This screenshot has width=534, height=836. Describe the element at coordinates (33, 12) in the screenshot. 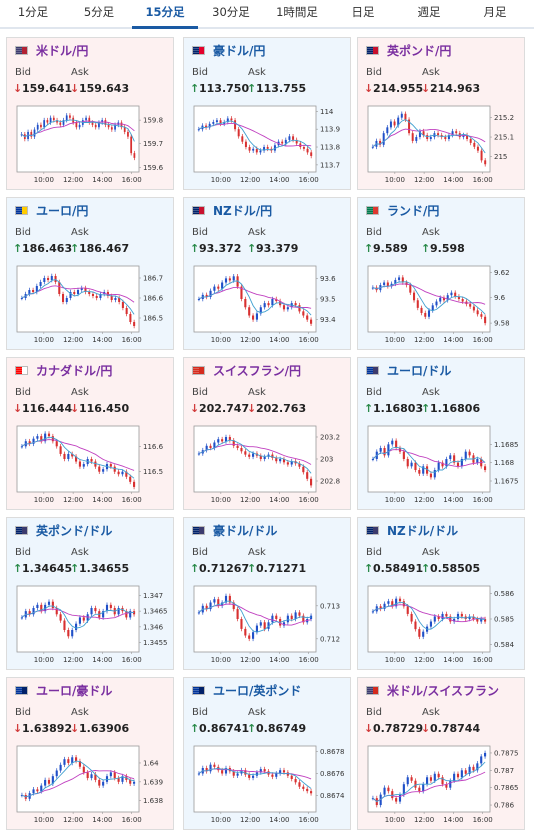

I see `tab-0: 1分足` at that location.